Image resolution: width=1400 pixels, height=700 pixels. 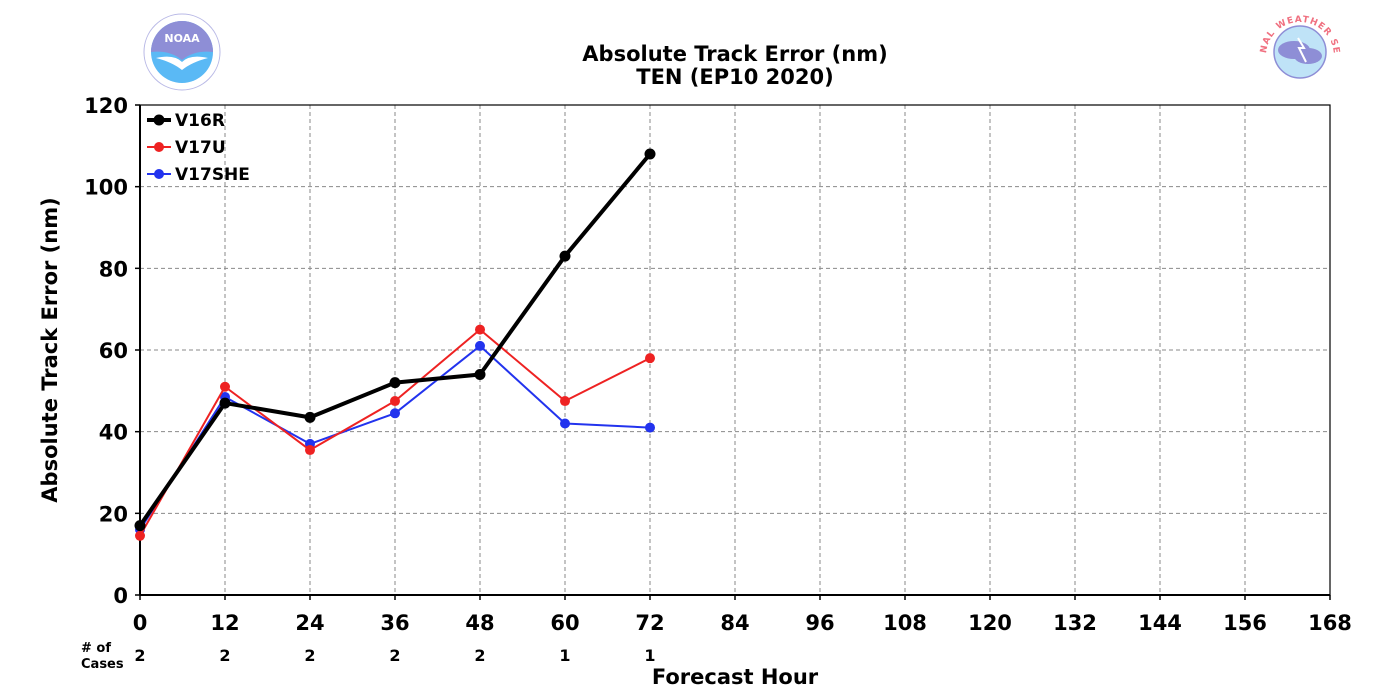 I want to click on legend-item-v17u: V17U, so click(x=186, y=148).